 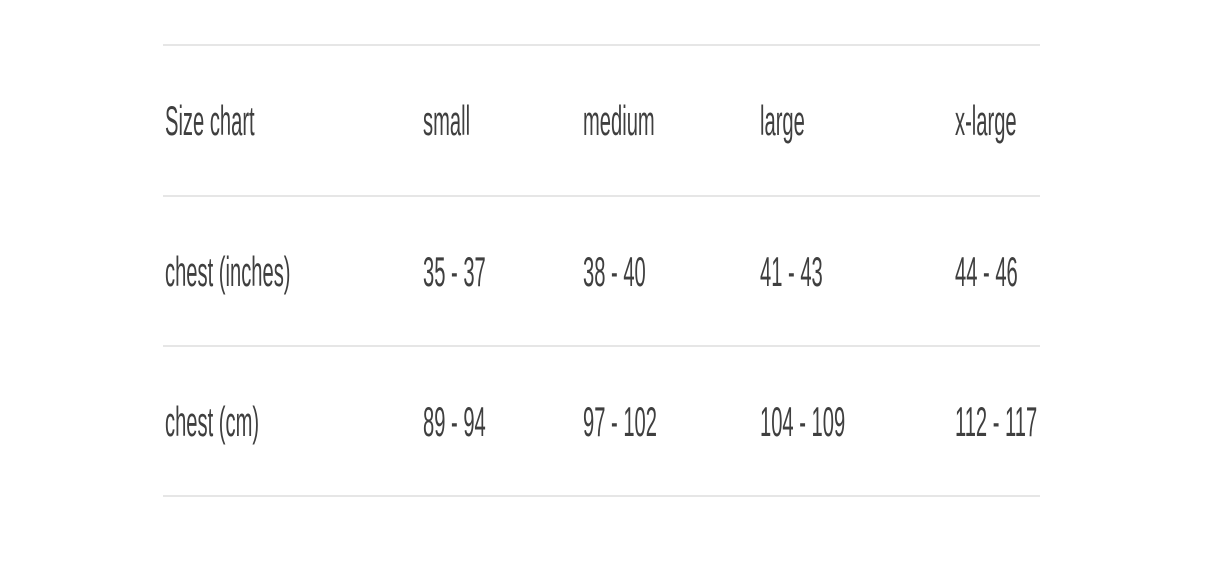 What do you see at coordinates (782, 120) in the screenshot?
I see `header-cell: large` at bounding box center [782, 120].